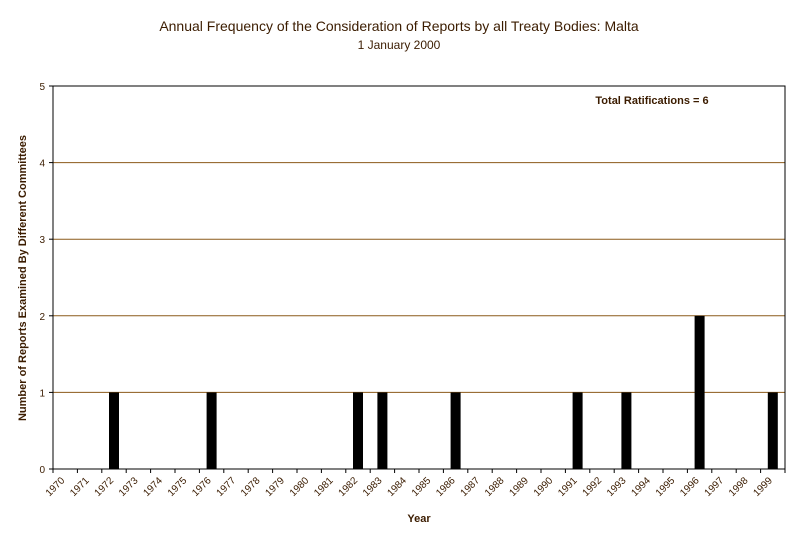 The width and height of the screenshot is (798, 543). Describe the element at coordinates (519, 487) in the screenshot. I see `x-tick-label: 1989` at that location.